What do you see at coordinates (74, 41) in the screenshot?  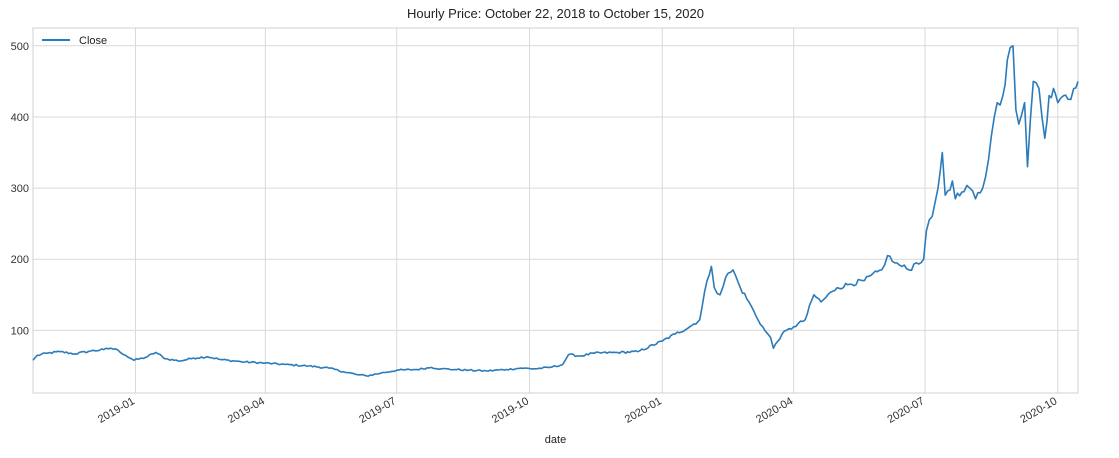 I see `legend: Close` at bounding box center [74, 41].